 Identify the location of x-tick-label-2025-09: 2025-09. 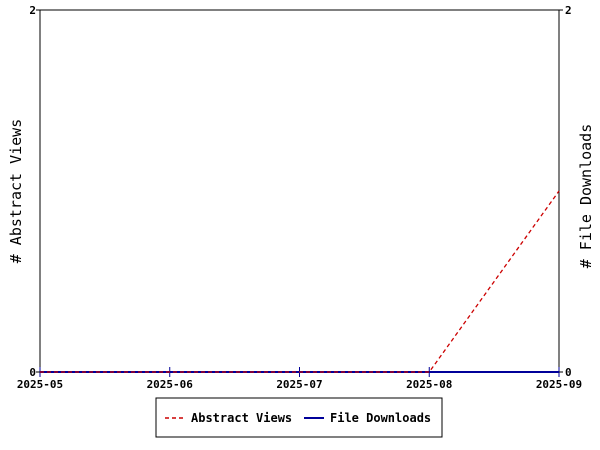
(559, 384).